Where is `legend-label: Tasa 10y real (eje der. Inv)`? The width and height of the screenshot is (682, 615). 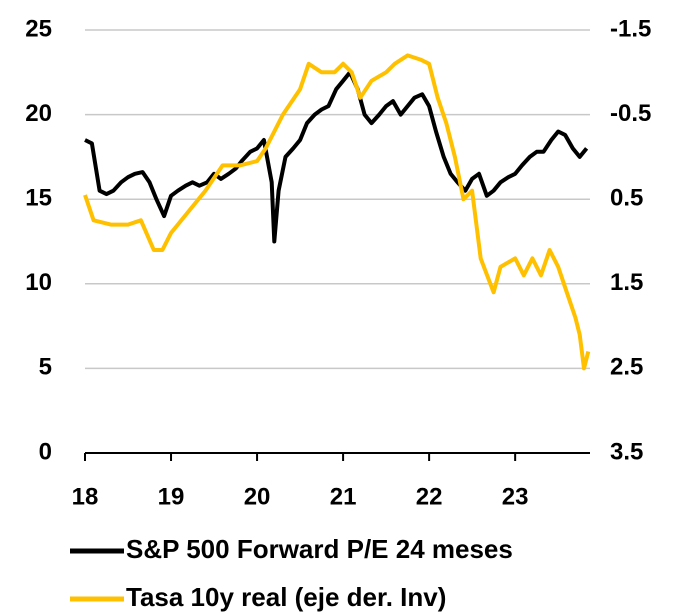 legend-label: Tasa 10y real (eje der. Inv) is located at coordinates (286, 597).